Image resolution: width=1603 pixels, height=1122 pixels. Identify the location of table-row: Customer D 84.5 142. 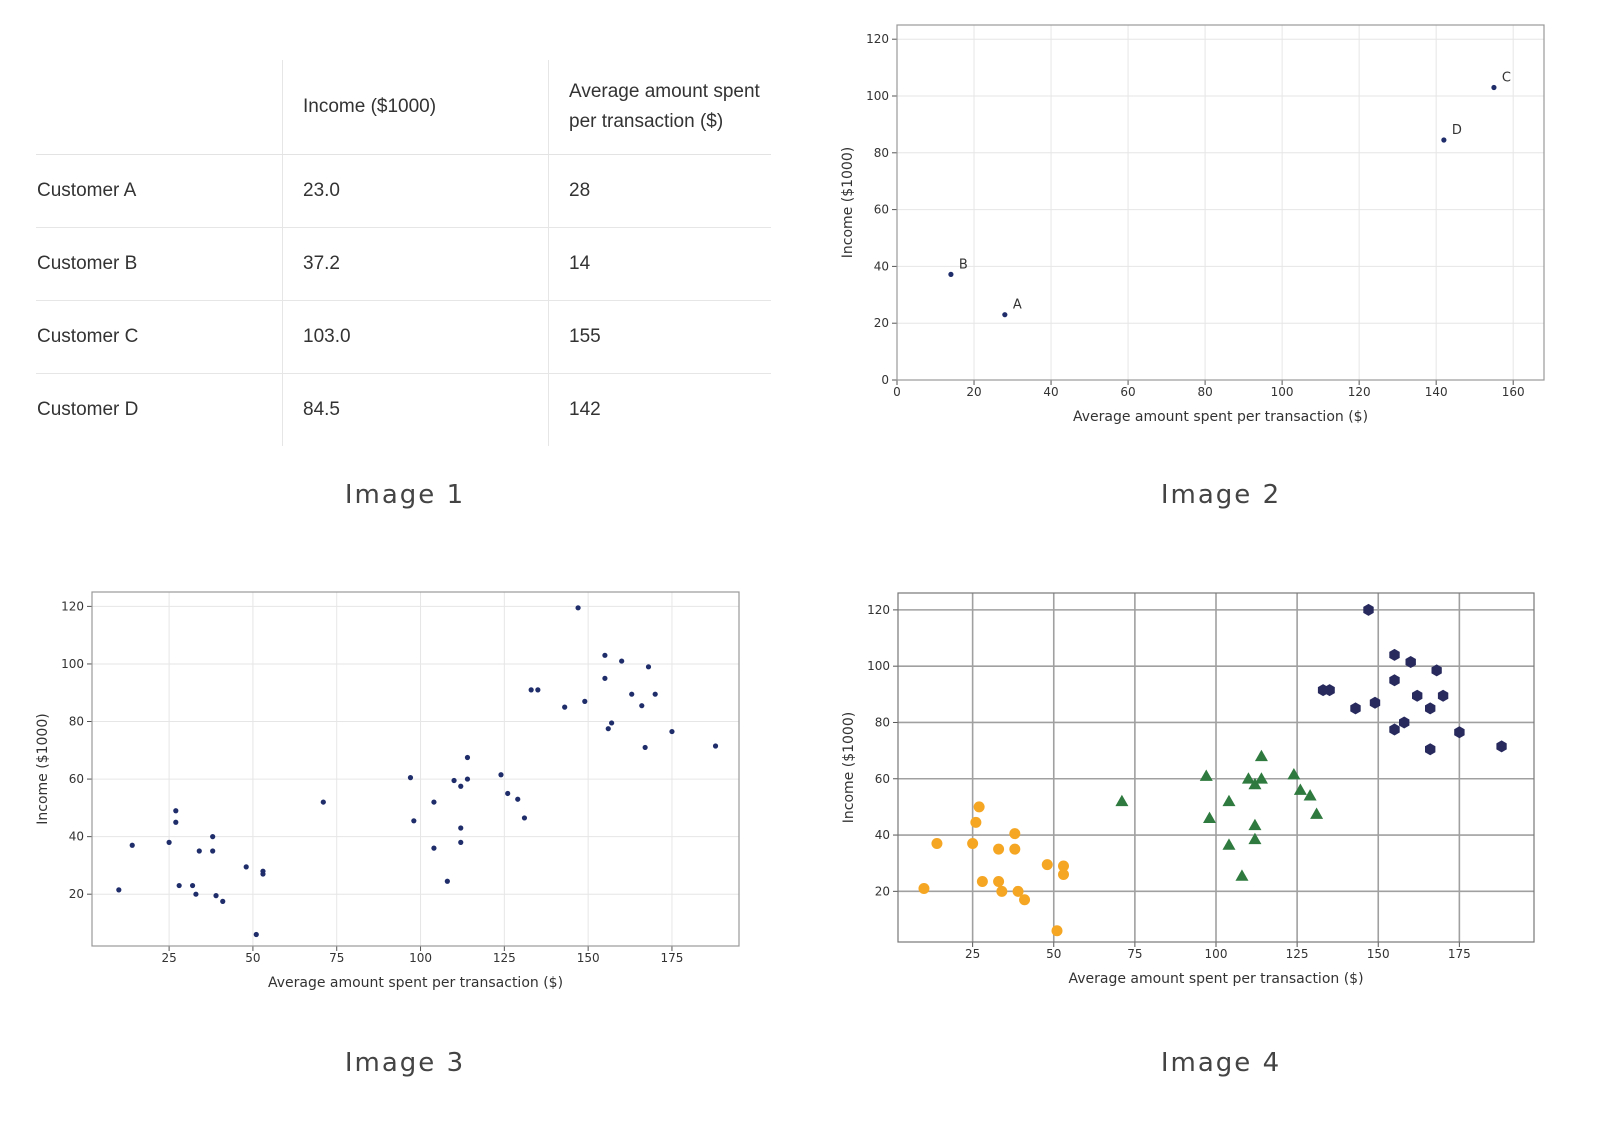
(403, 409).